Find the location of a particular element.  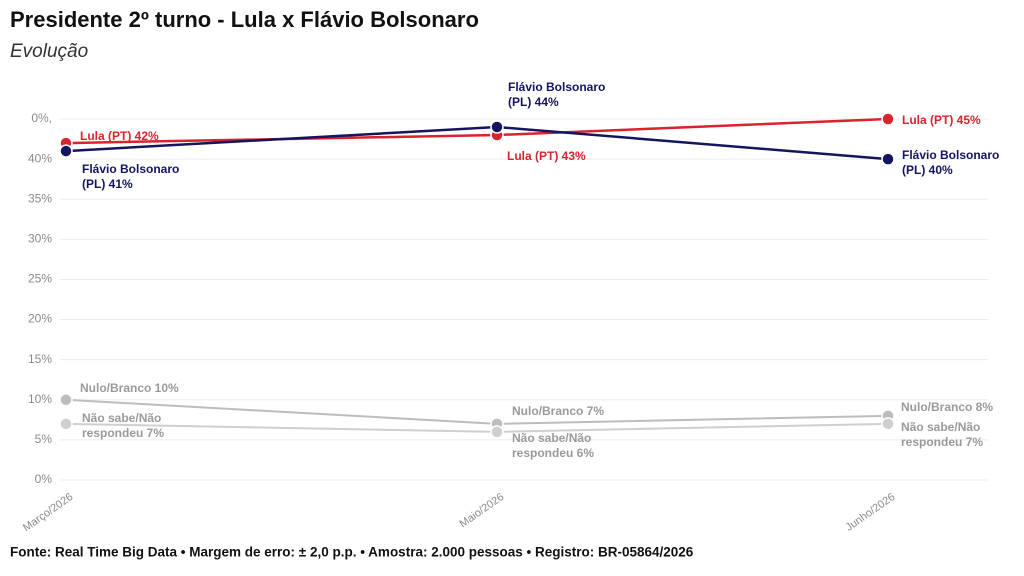

y-tick-label: 5% is located at coordinates (44, 439).